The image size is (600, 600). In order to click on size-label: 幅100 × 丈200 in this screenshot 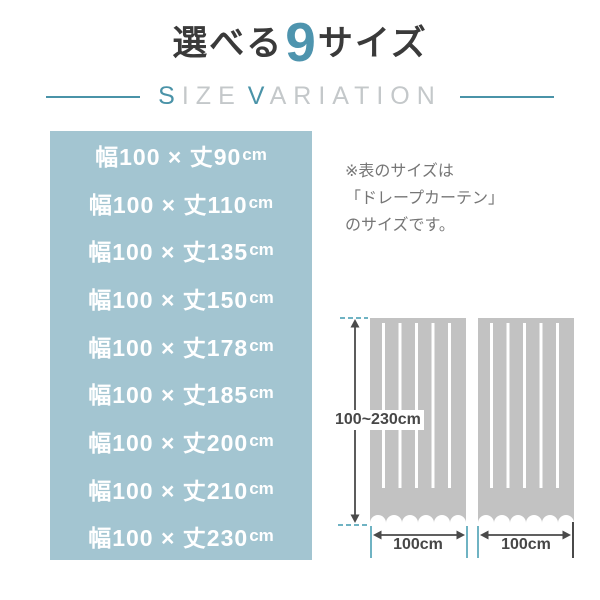, I will do `click(168, 442)`.